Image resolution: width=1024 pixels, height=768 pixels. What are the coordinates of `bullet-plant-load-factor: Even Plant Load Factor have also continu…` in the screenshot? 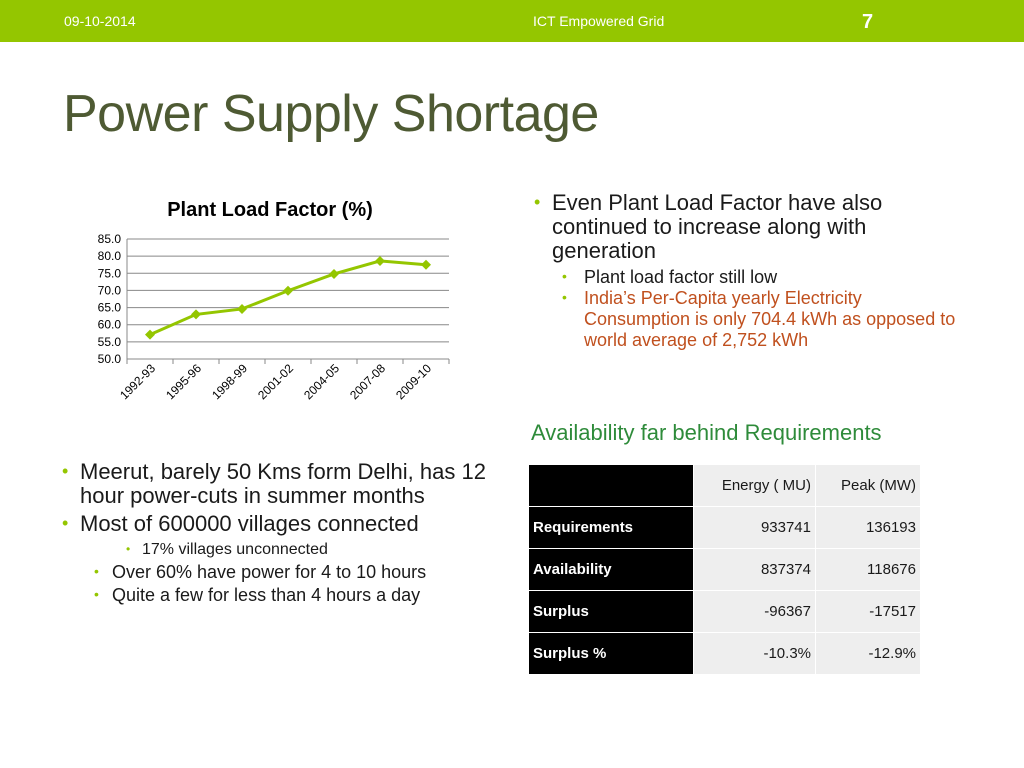 It's located at (750, 226).